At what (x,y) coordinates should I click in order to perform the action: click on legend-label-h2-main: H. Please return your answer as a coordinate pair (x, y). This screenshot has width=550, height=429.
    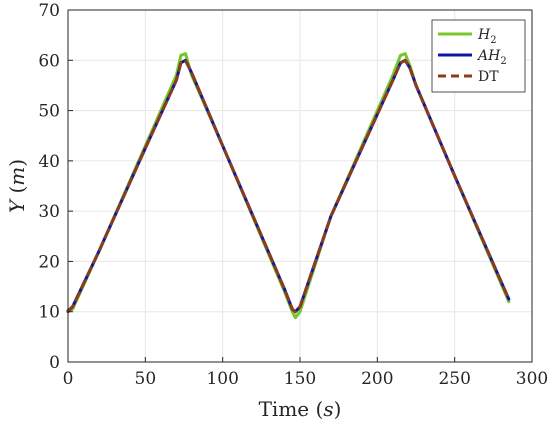
    Looking at the image, I should click on (484, 35).